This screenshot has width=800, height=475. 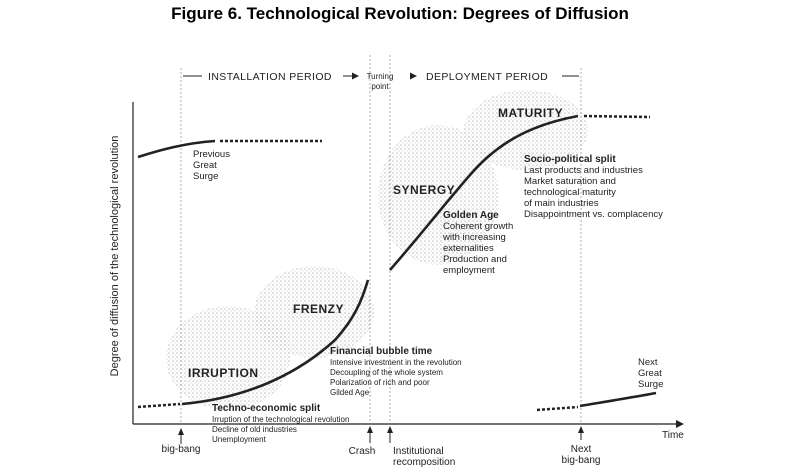 I want to click on previous-surge-curve, so click(x=176, y=149).